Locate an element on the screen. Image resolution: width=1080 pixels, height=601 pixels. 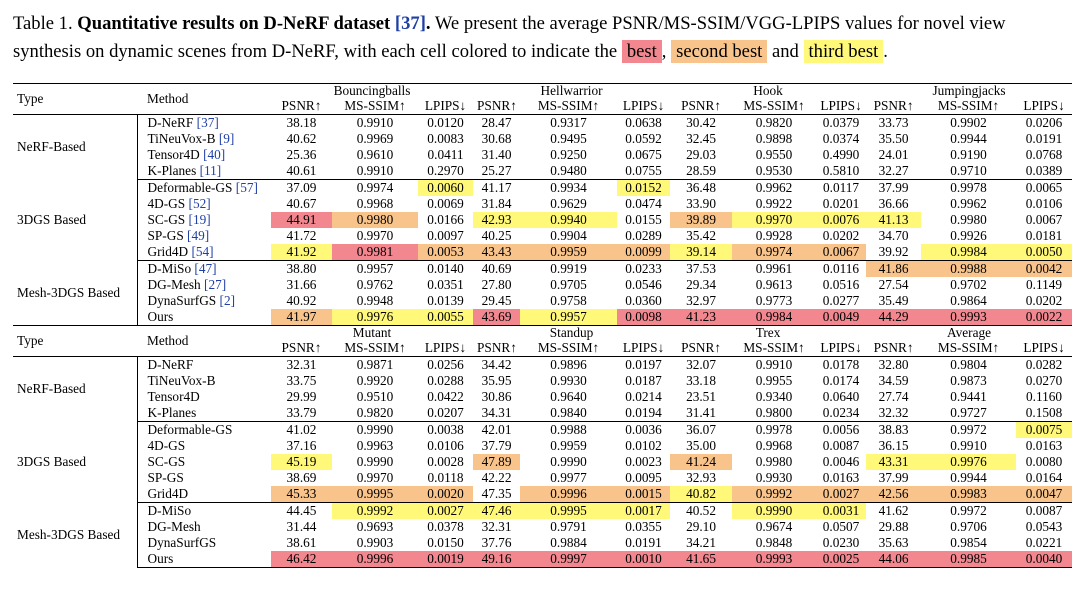
method-citation: [11] is located at coordinates (210, 170).